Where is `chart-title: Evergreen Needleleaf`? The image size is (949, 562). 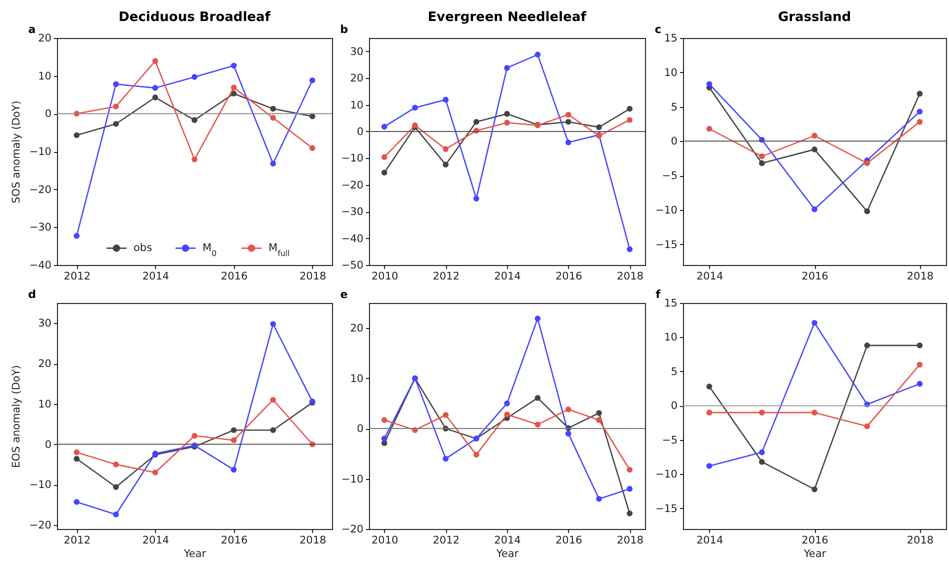 chart-title: Evergreen Needleleaf is located at coordinates (507, 17).